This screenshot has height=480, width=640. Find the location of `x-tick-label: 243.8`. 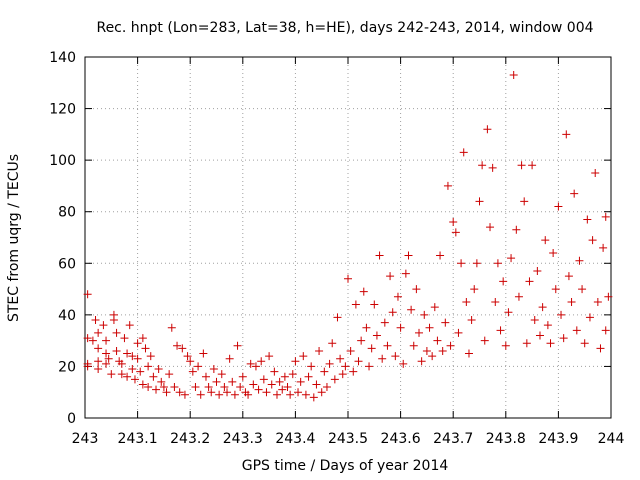

x-tick-label: 243.8 is located at coordinates (506, 439).